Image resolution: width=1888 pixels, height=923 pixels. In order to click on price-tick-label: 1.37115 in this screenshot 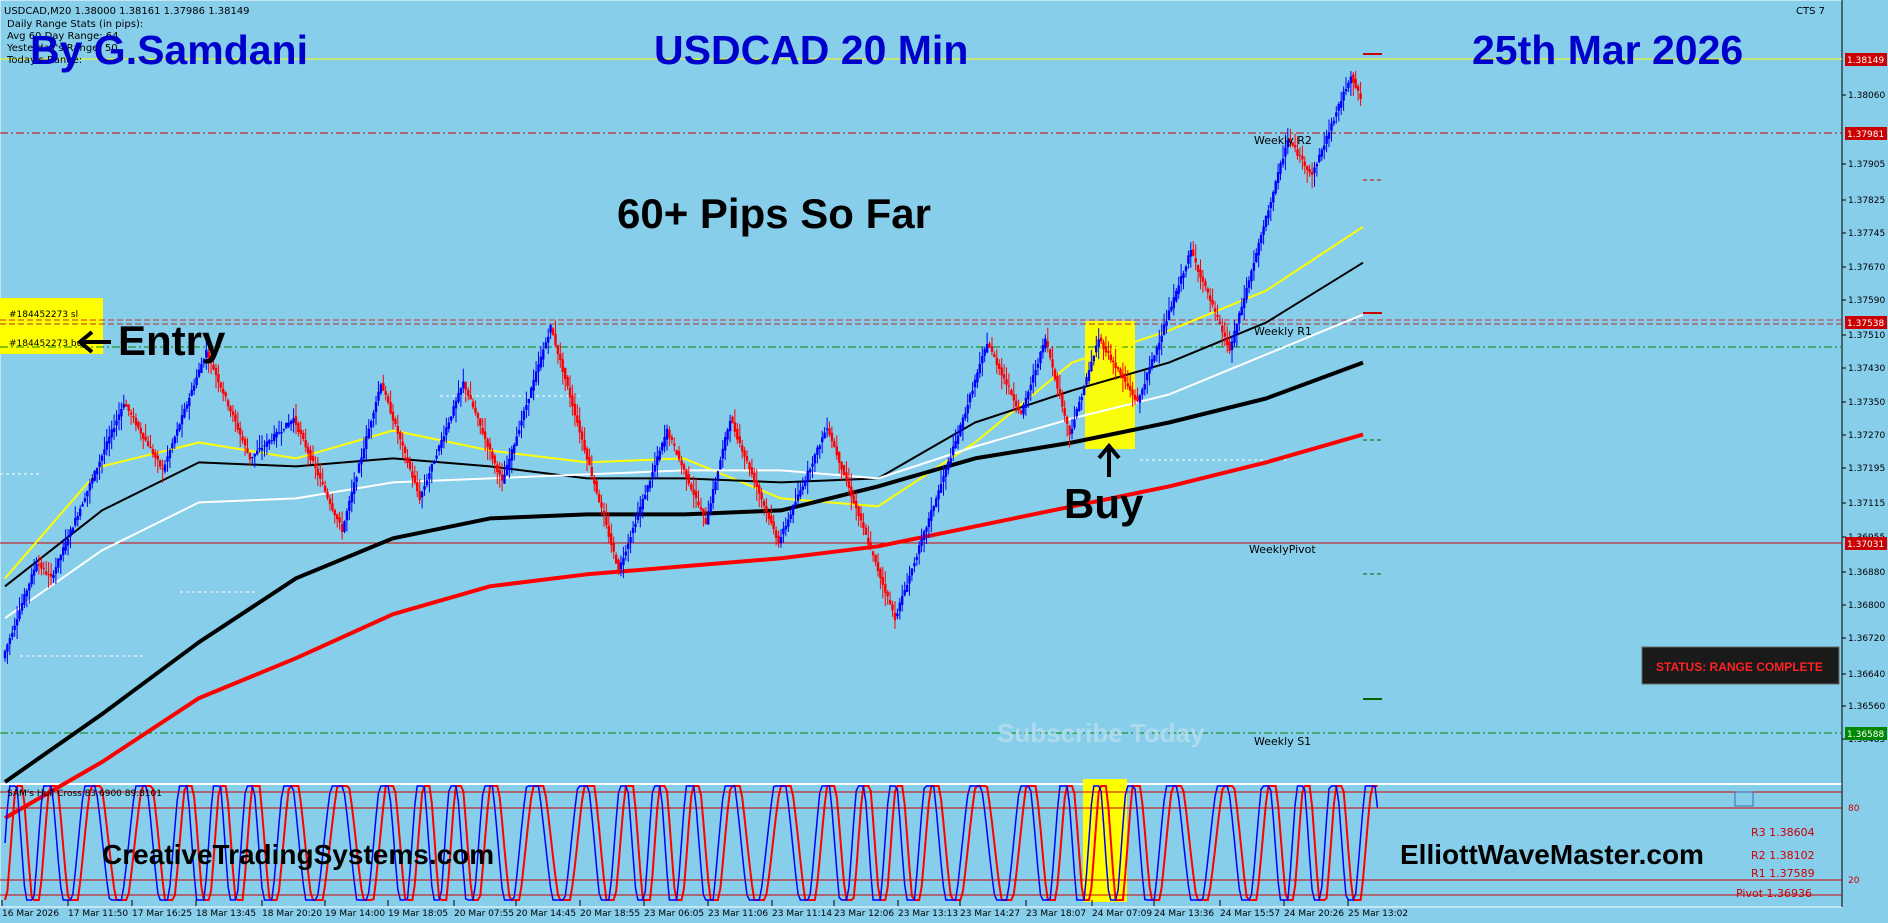, I will do `click(1866, 504)`.